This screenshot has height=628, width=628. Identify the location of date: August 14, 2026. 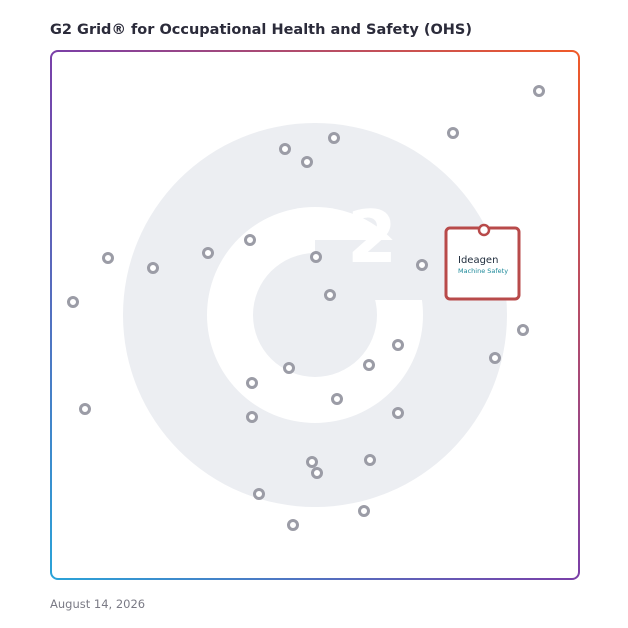
(97, 604).